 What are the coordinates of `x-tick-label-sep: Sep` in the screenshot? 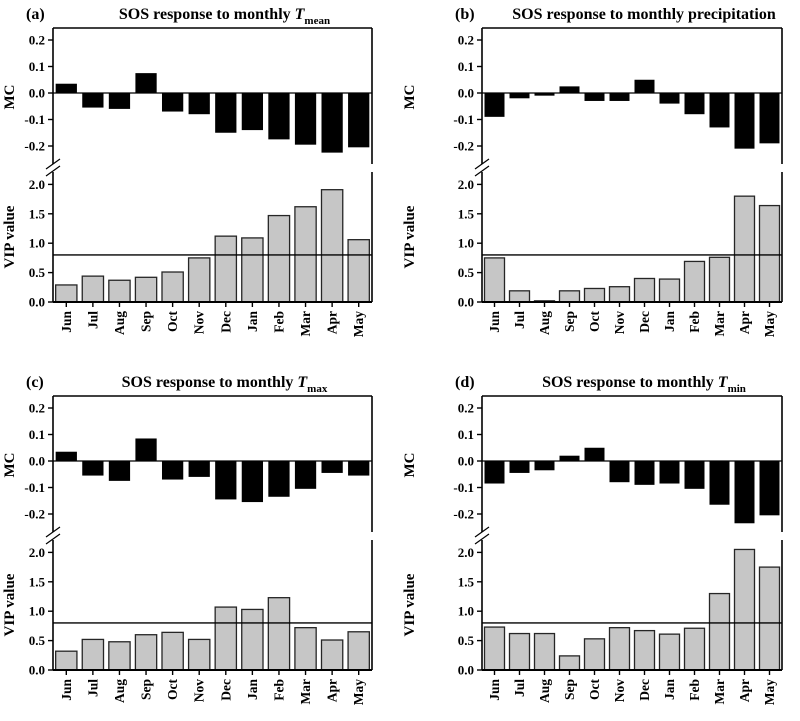 It's located at (569, 321).